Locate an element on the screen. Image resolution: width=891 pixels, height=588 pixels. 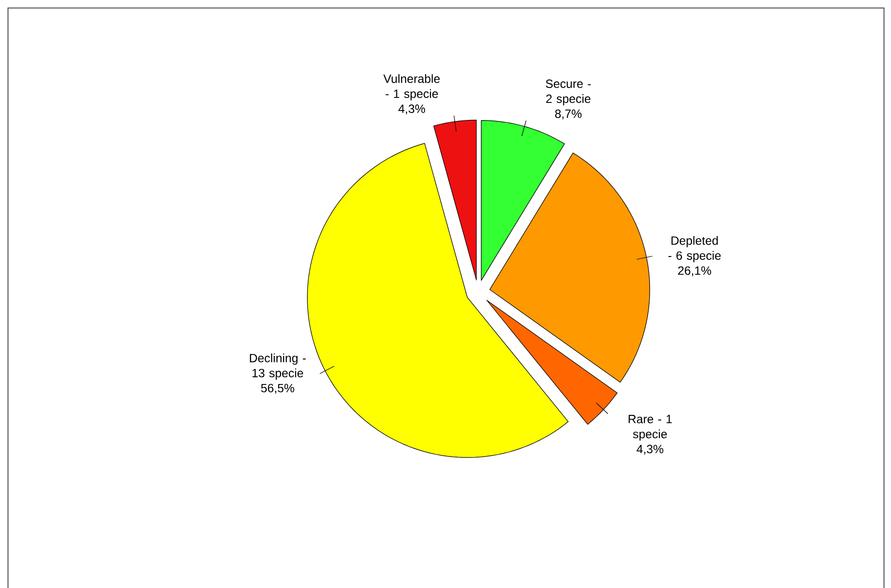
data-label: 26,1% is located at coordinates (695, 271).